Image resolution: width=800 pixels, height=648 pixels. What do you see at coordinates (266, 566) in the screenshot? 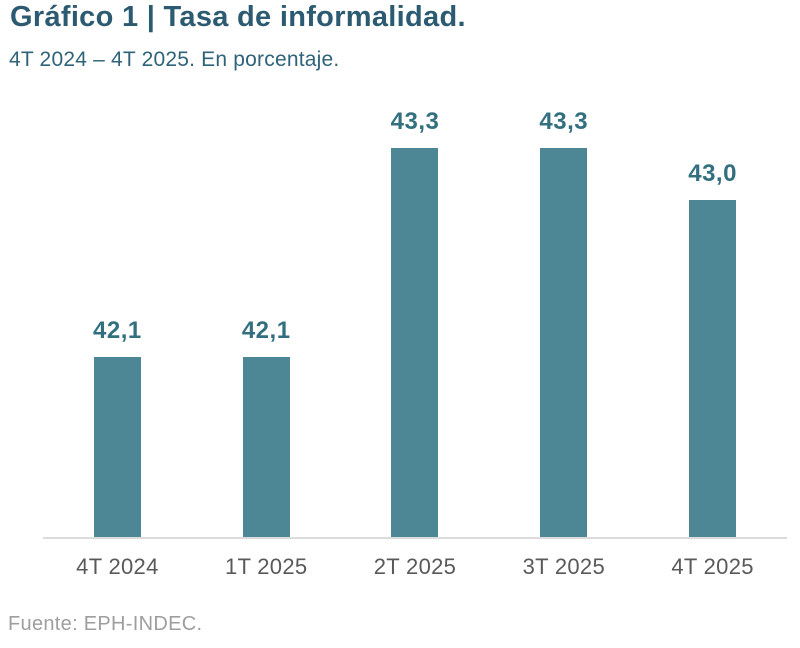
I see `x-axis-tick-label: 1T 2025` at bounding box center [266, 566].